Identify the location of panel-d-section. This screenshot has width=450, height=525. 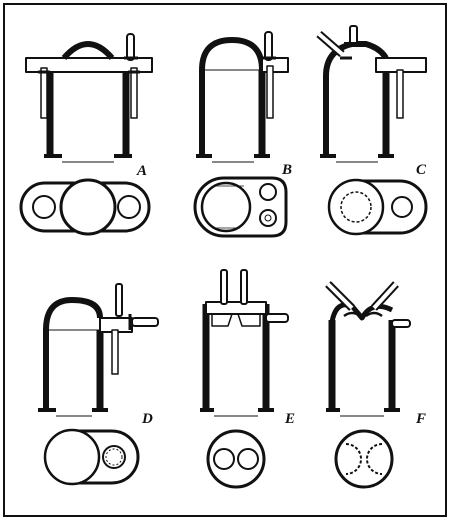
(98, 350).